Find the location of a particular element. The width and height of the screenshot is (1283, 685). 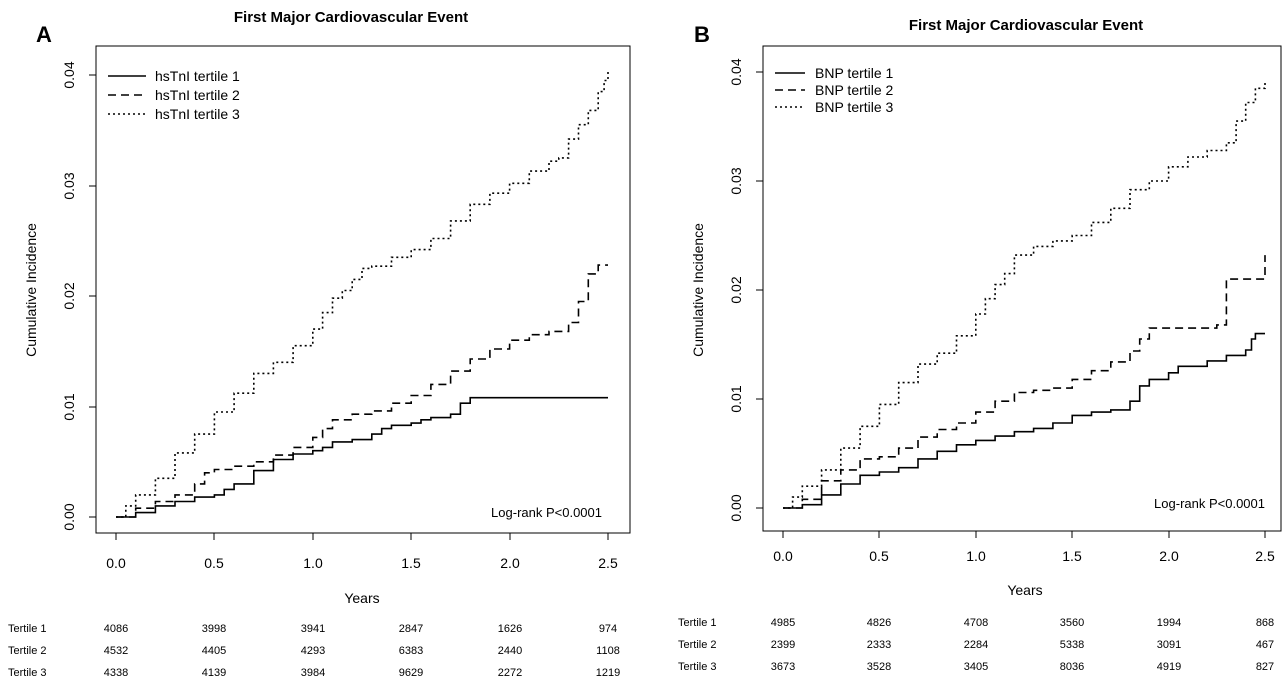

panel-b-risk-cell: 2333 is located at coordinates (879, 645).